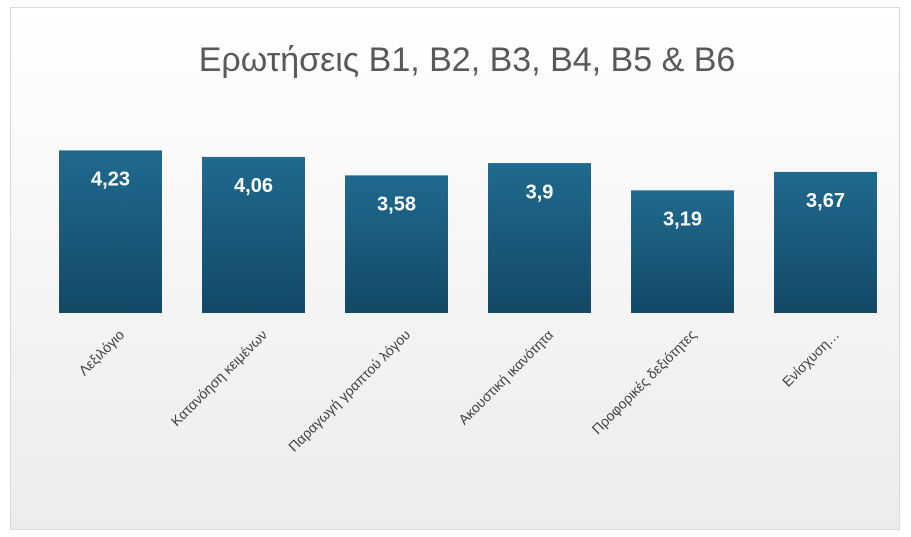  Describe the element at coordinates (396, 205) in the screenshot. I see `value-label: 3,58` at that location.